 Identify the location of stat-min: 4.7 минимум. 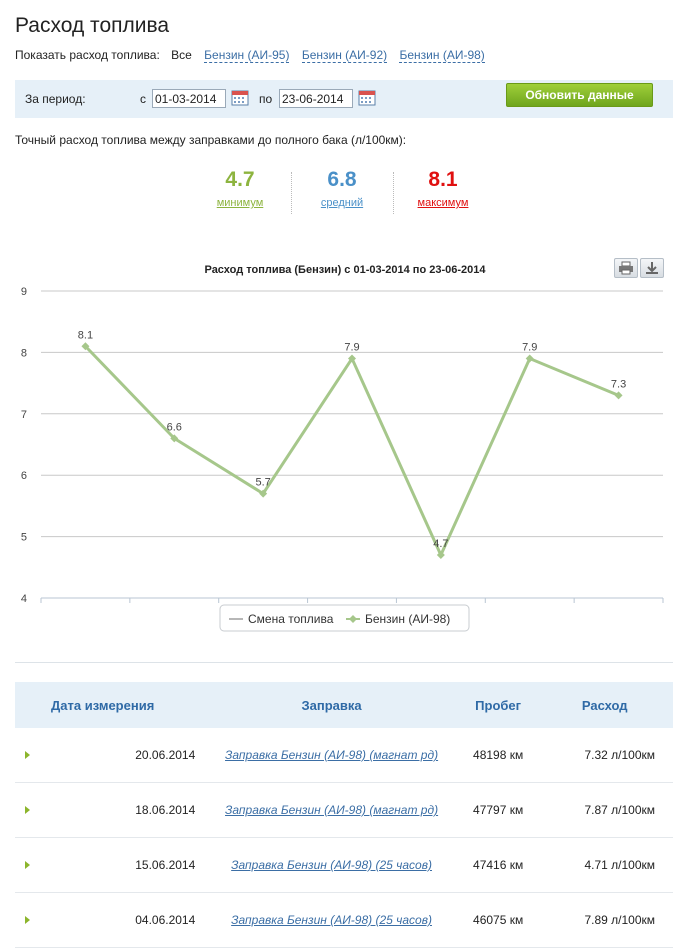
(240, 189).